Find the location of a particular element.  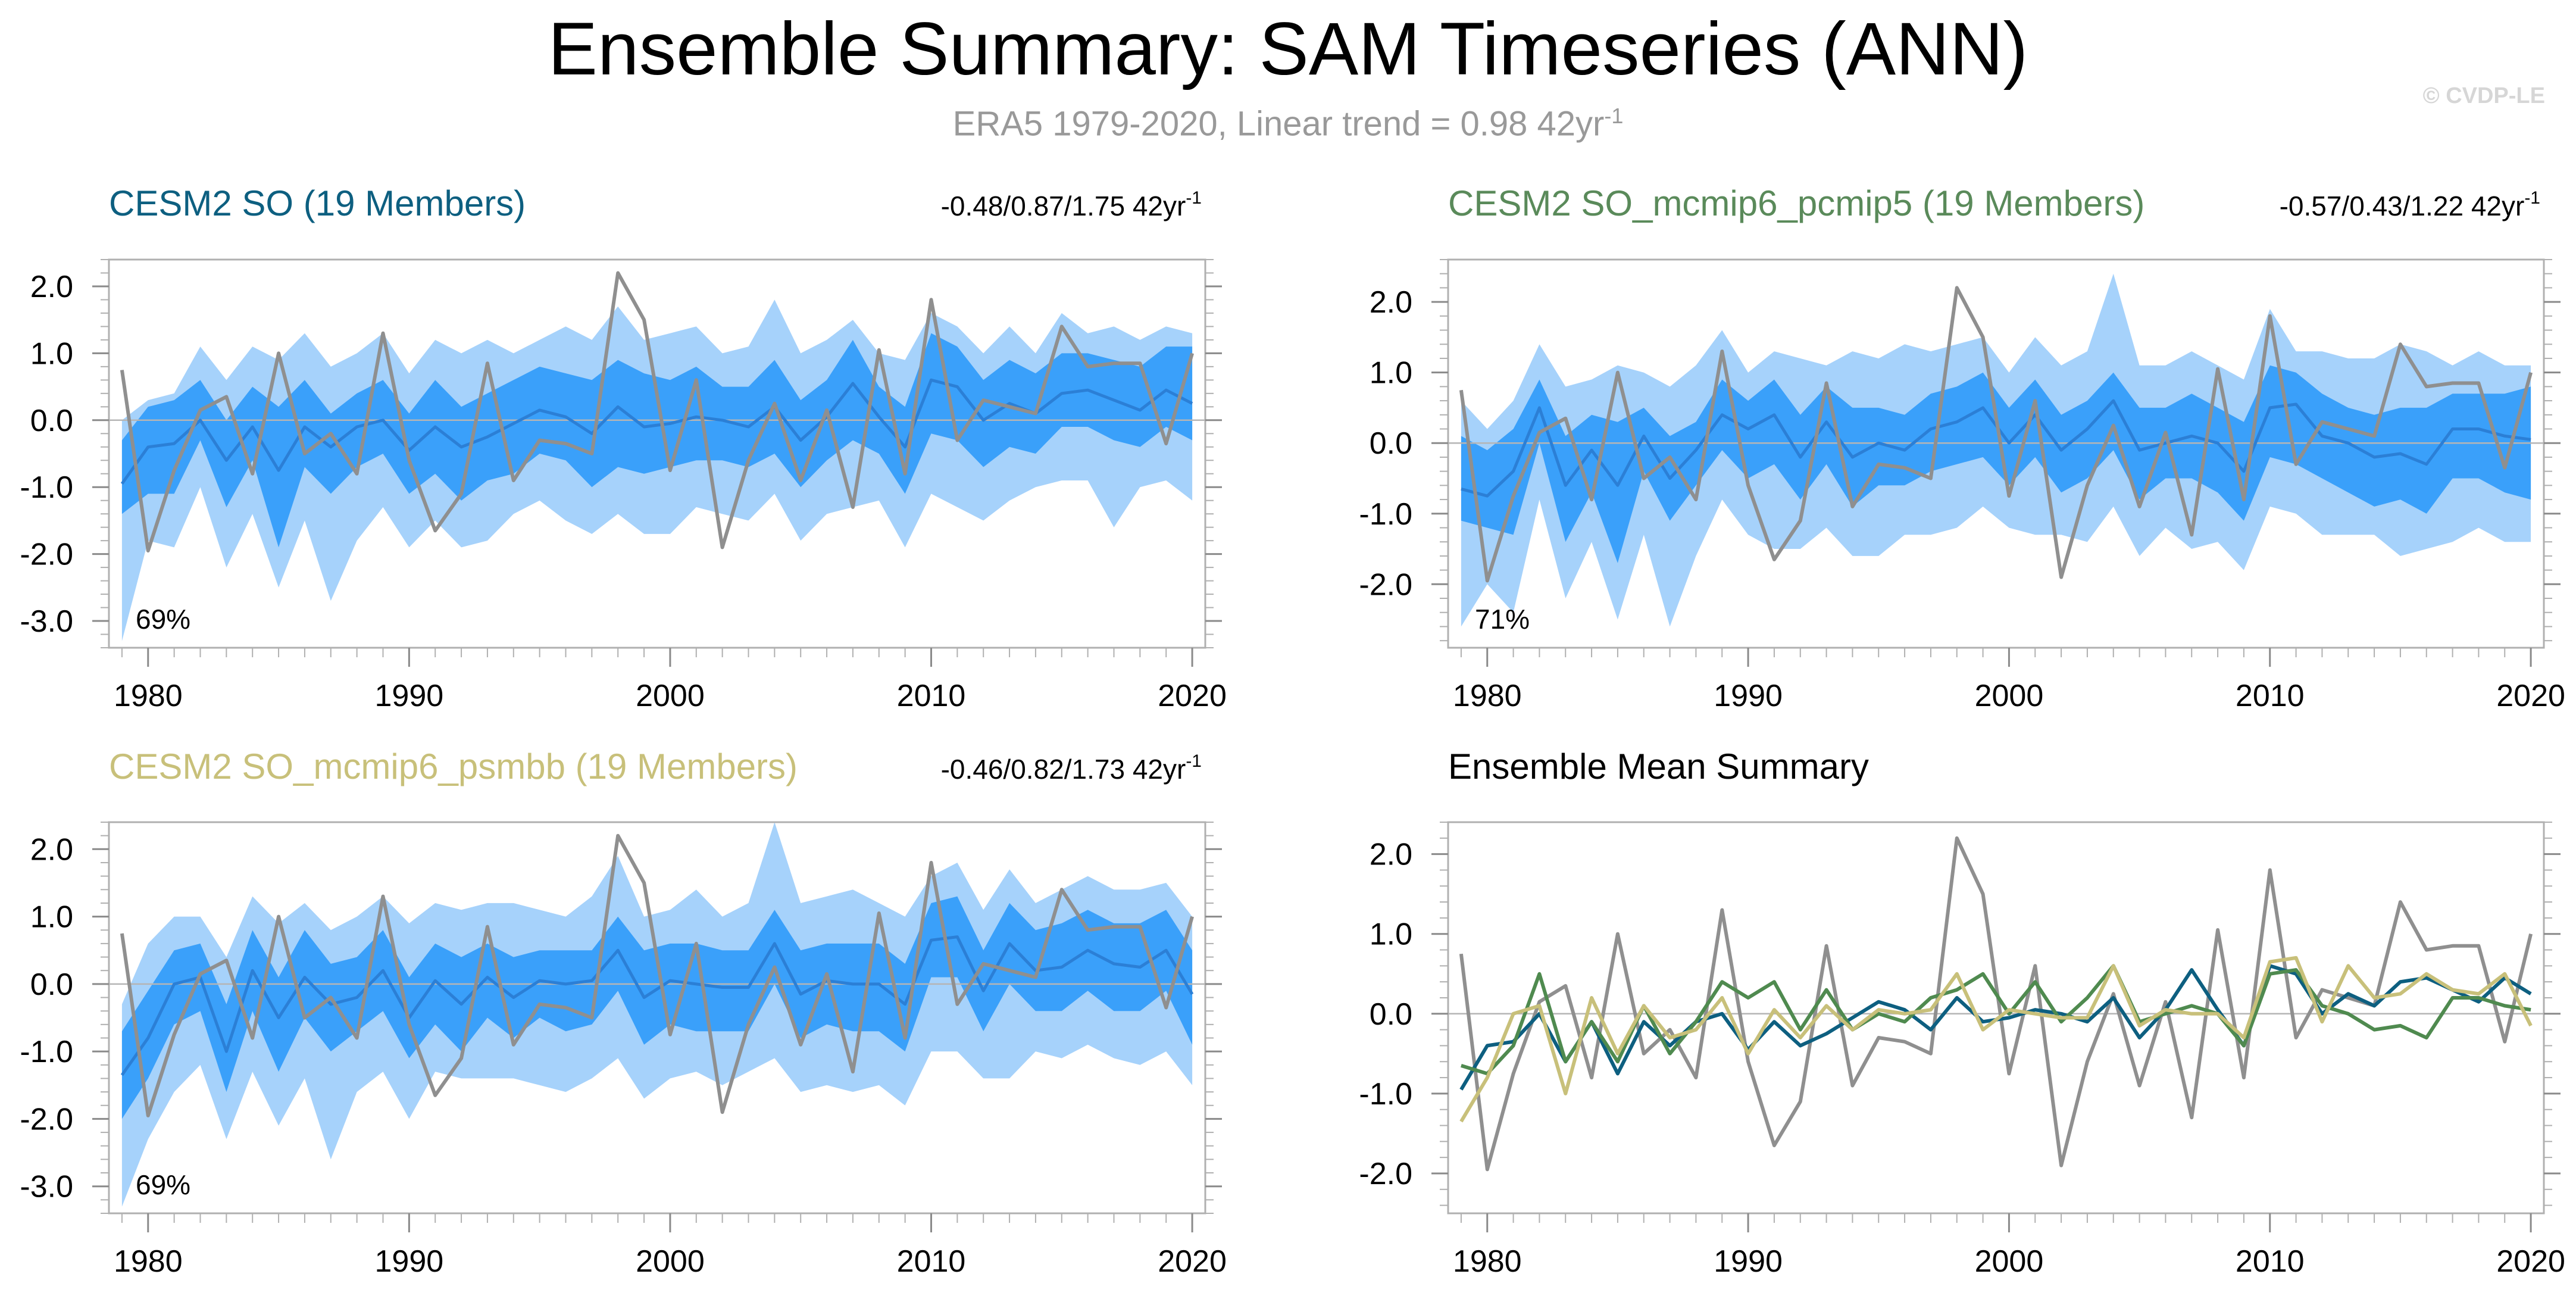

trend-label: -0.57/0.43/1.22 42yr-1 is located at coordinates (2410, 204).